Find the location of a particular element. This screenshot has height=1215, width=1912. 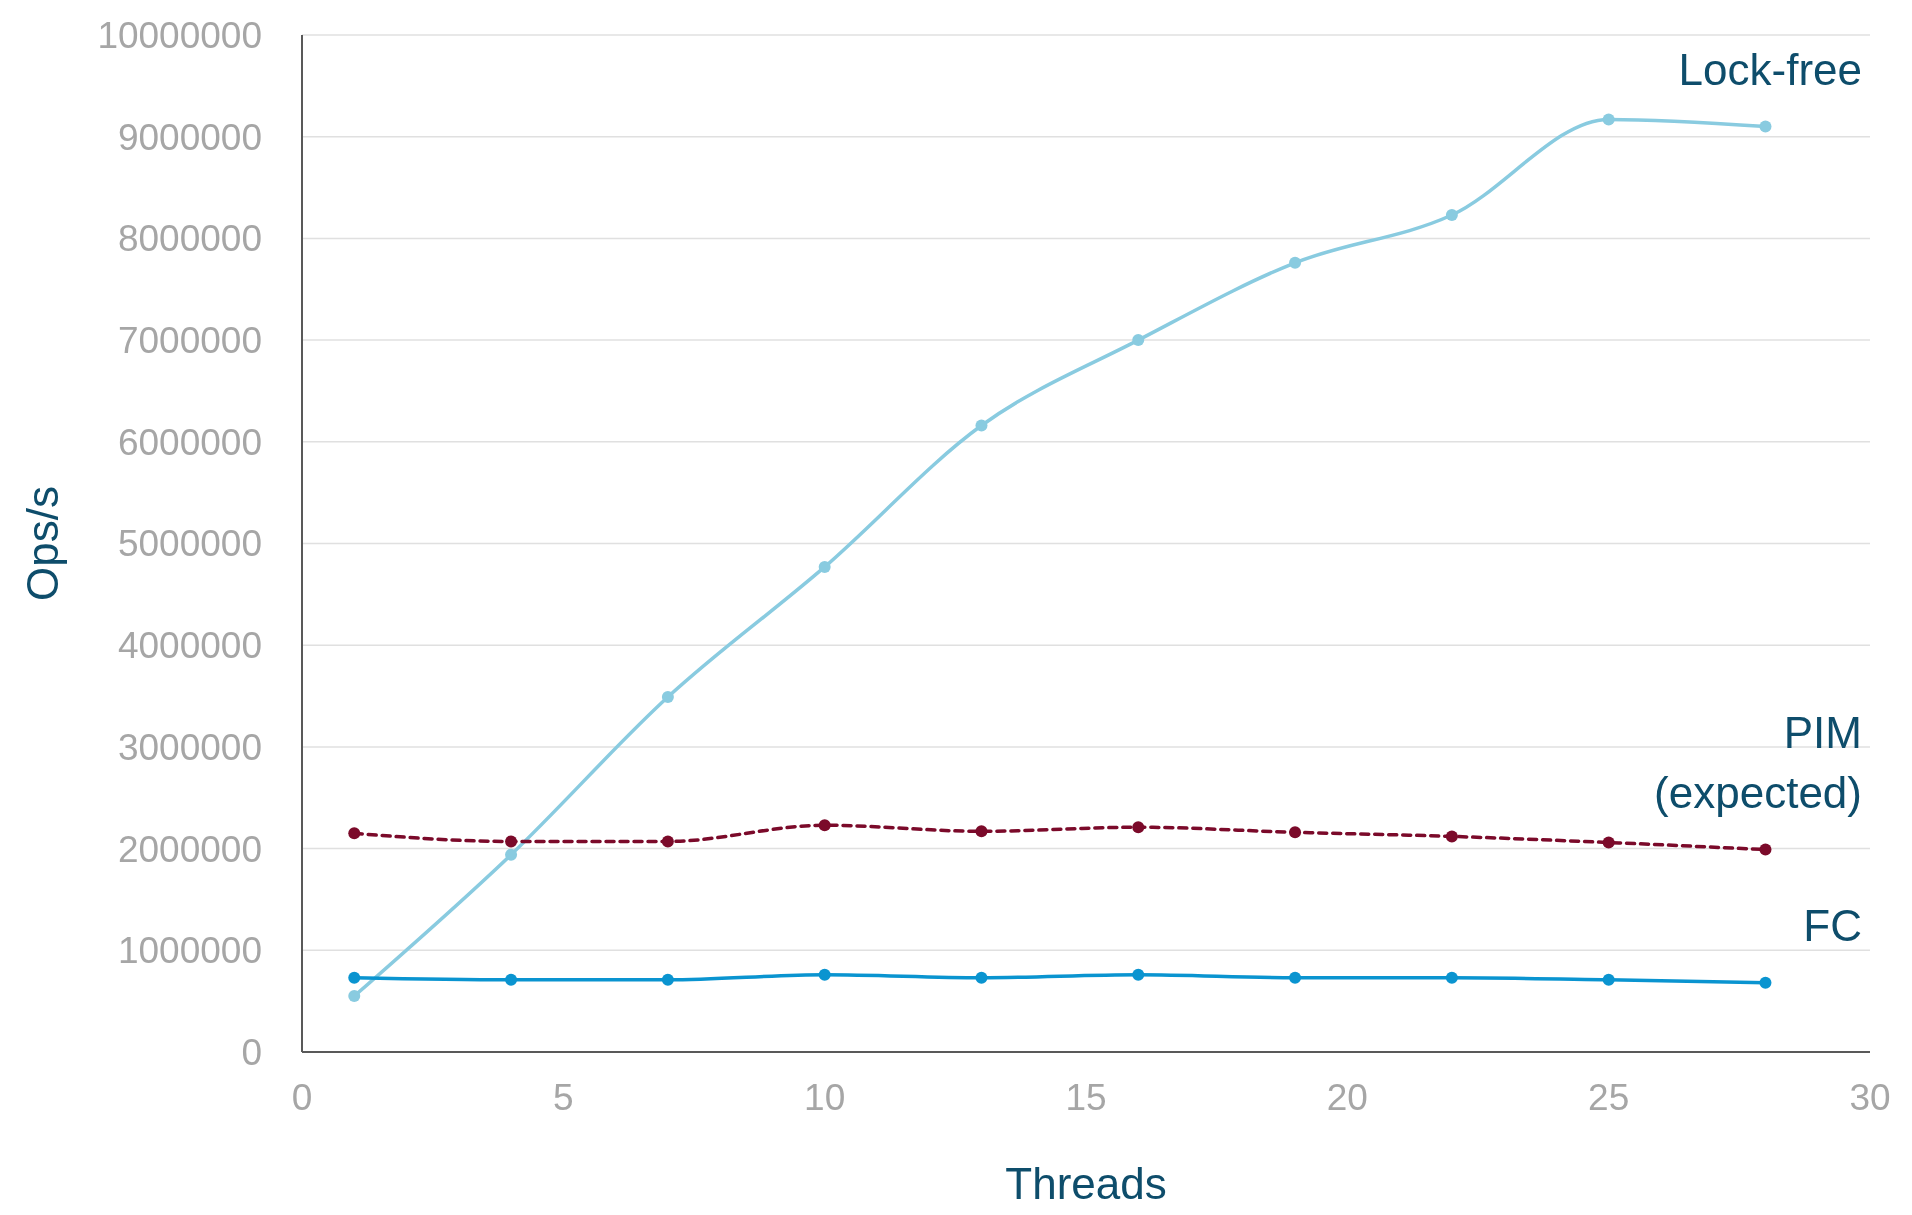

x-tick-label: 25 is located at coordinates (1609, 1097).